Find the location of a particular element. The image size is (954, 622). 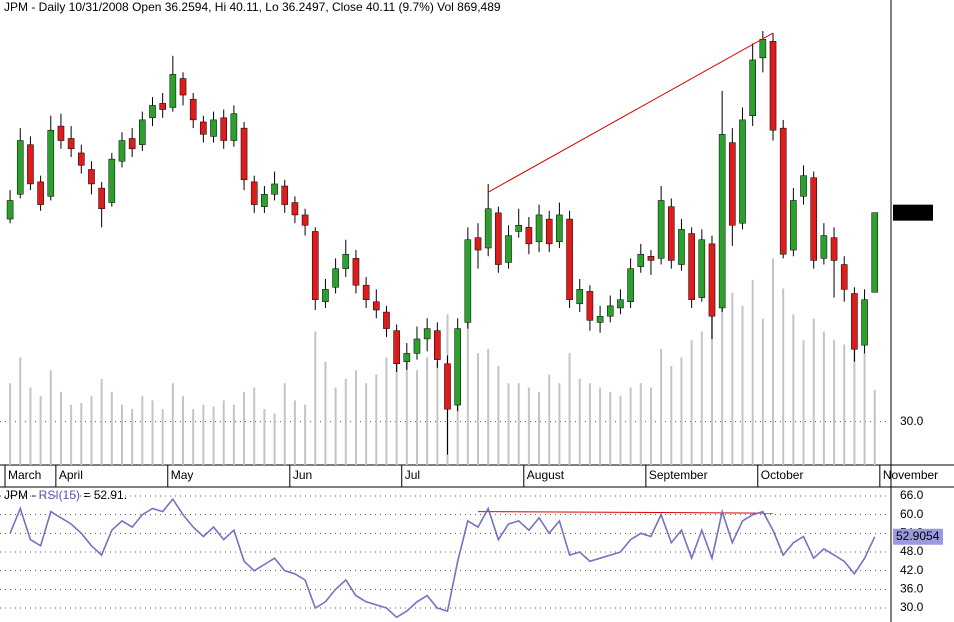

x-tick-label: March is located at coordinates (24, 475).